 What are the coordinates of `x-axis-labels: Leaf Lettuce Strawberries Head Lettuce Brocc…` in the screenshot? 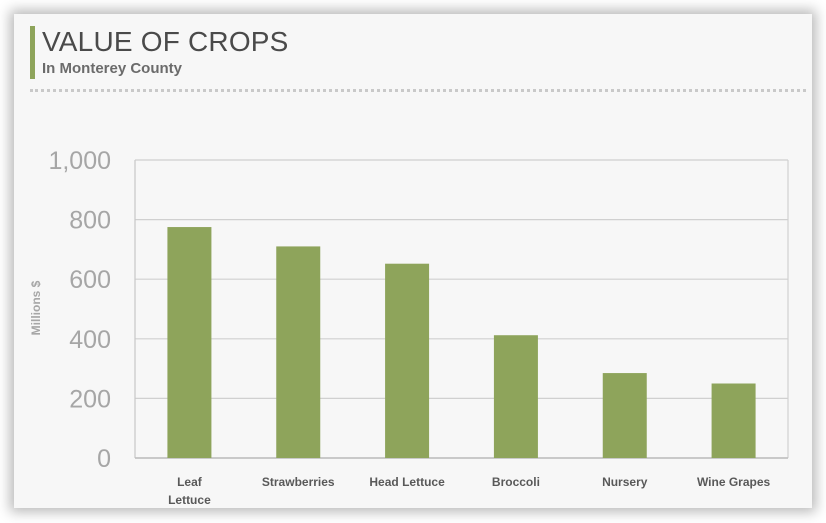 It's located at (469, 491).